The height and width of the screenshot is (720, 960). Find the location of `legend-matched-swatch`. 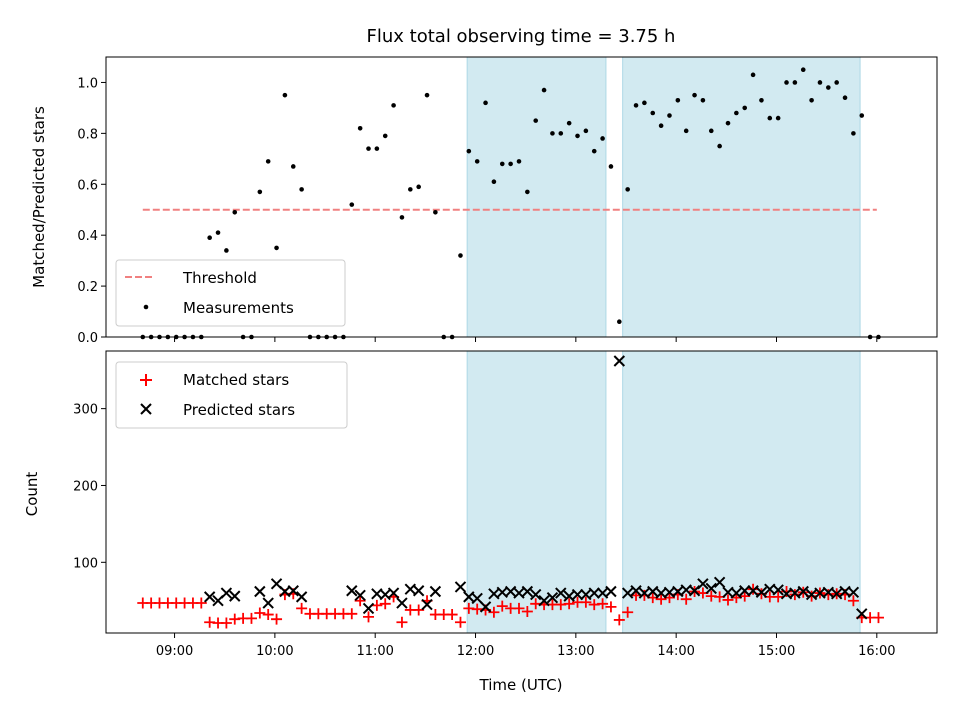

legend-matched-swatch is located at coordinates (146, 380).